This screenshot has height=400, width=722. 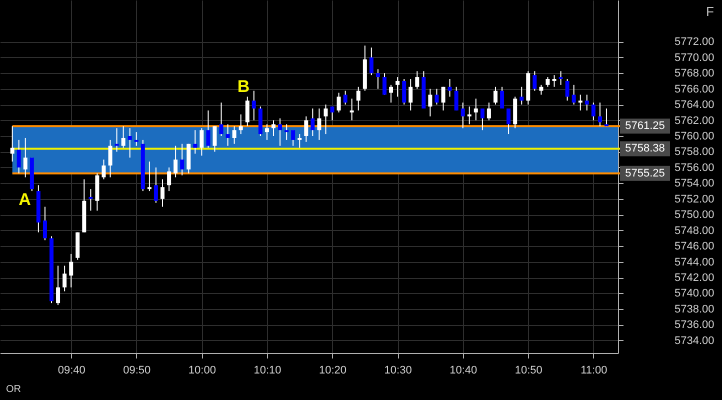 I want to click on y-tick-label: 5764.00, so click(x=694, y=105).